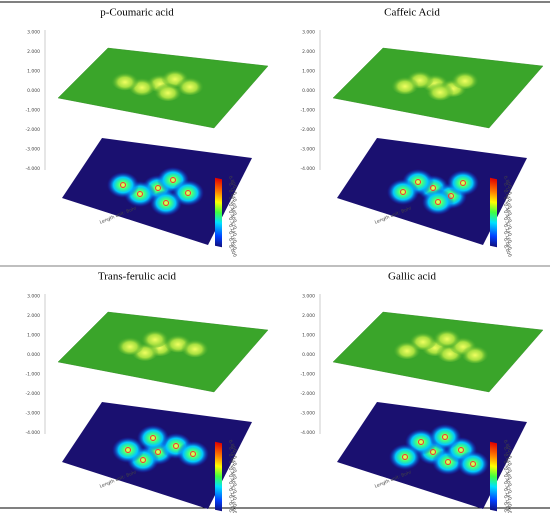  What do you see at coordinates (412, 277) in the screenshot?
I see `panel-title: Gallic acid` at bounding box center [412, 277].